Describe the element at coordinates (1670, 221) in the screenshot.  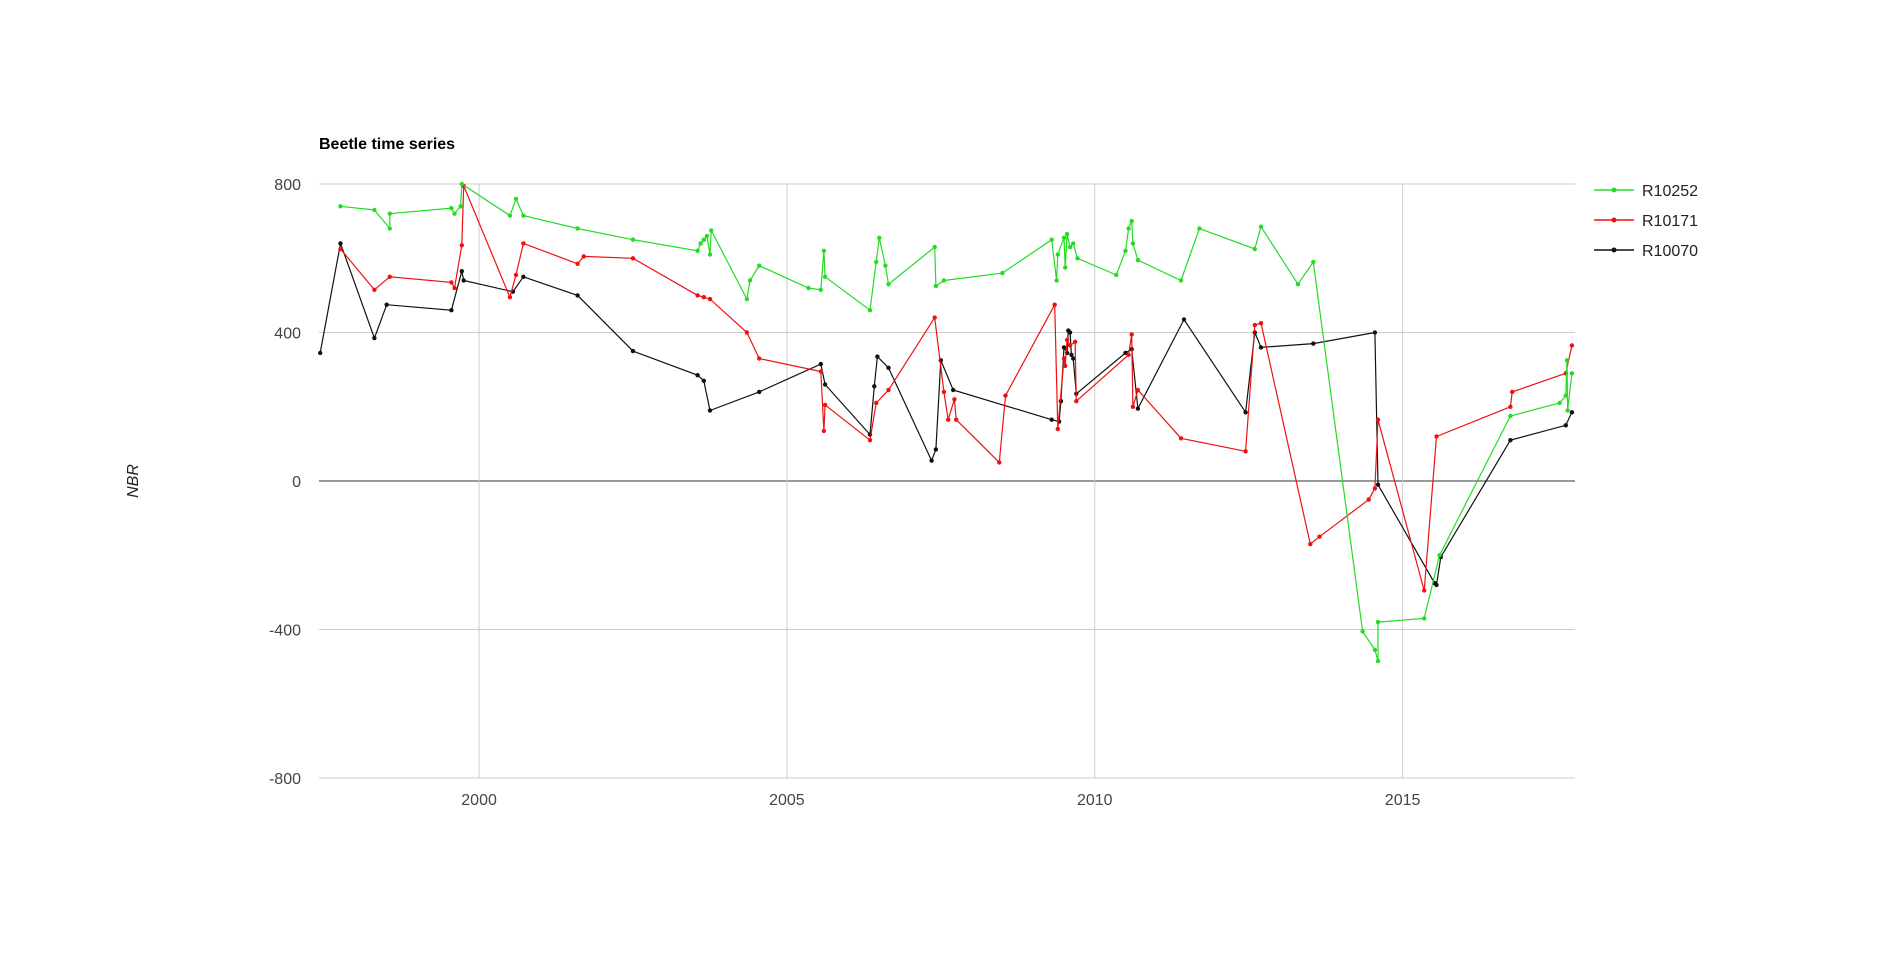
I see `legend-label: R10171` at that location.